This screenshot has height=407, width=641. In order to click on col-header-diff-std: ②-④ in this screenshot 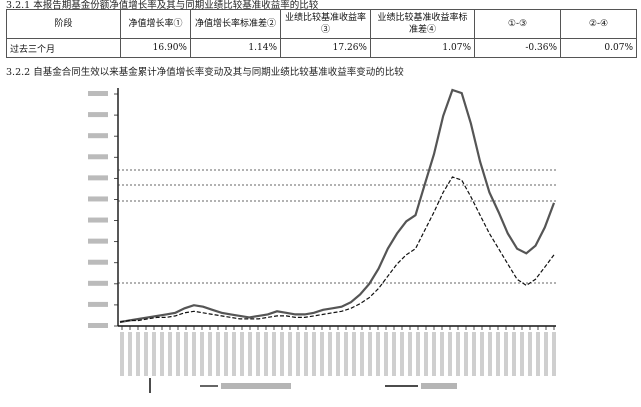, I will do `click(598, 24)`.